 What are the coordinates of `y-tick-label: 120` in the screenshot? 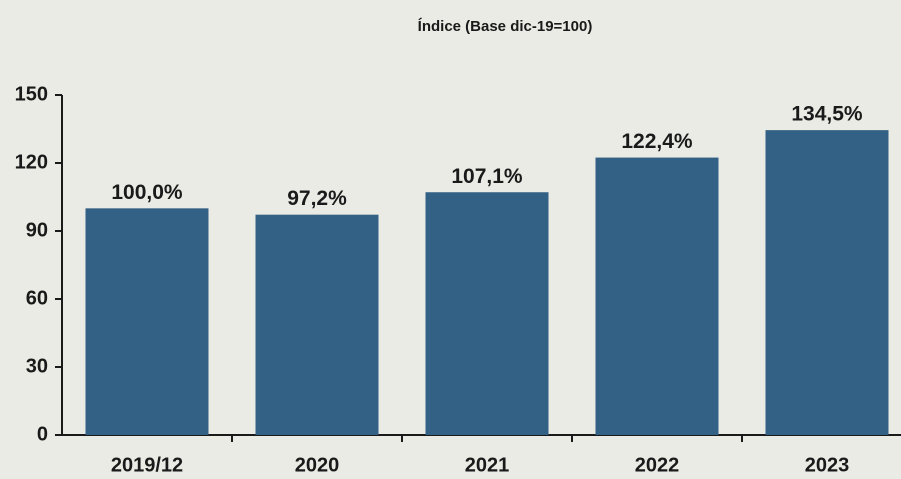 It's located at (31, 162).